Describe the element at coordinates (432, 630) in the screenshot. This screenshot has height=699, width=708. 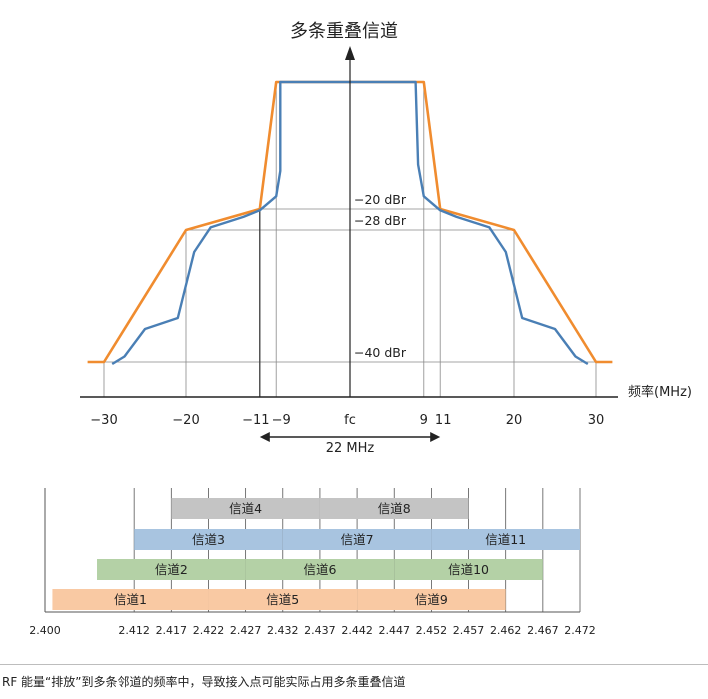
I see `frequency-tick-label: 2.452` at that location.